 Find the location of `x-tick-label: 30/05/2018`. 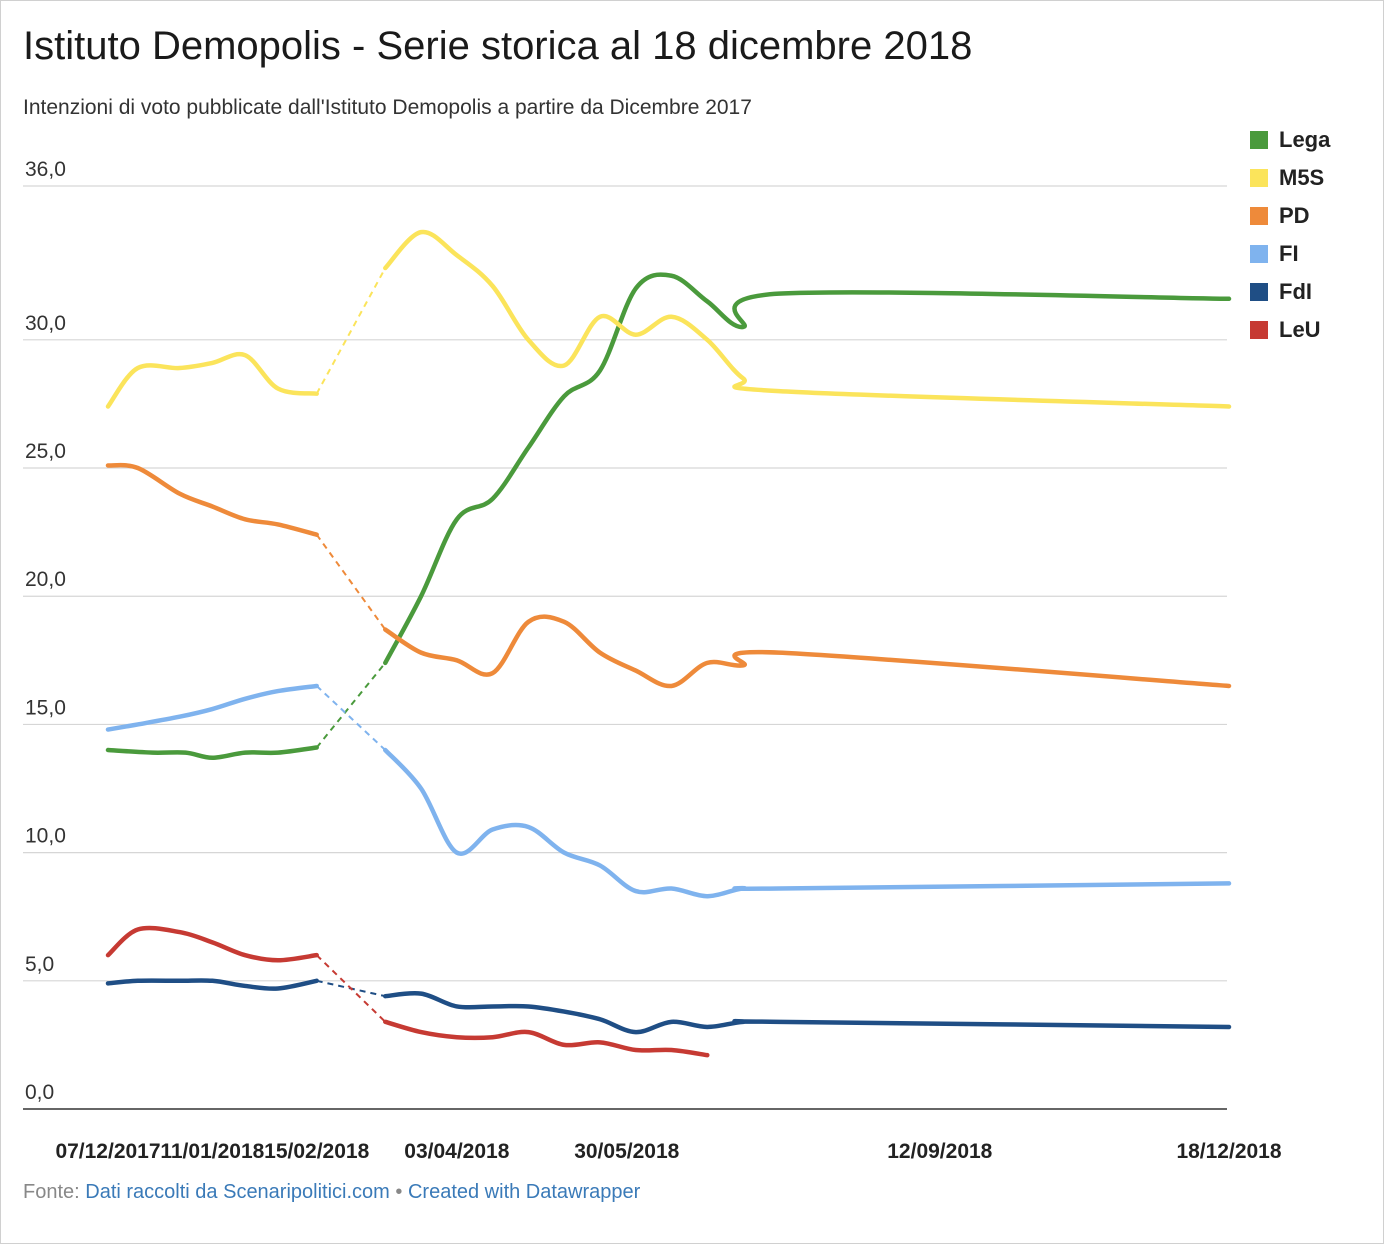

x-tick-label: 30/05/2018 is located at coordinates (626, 1151).